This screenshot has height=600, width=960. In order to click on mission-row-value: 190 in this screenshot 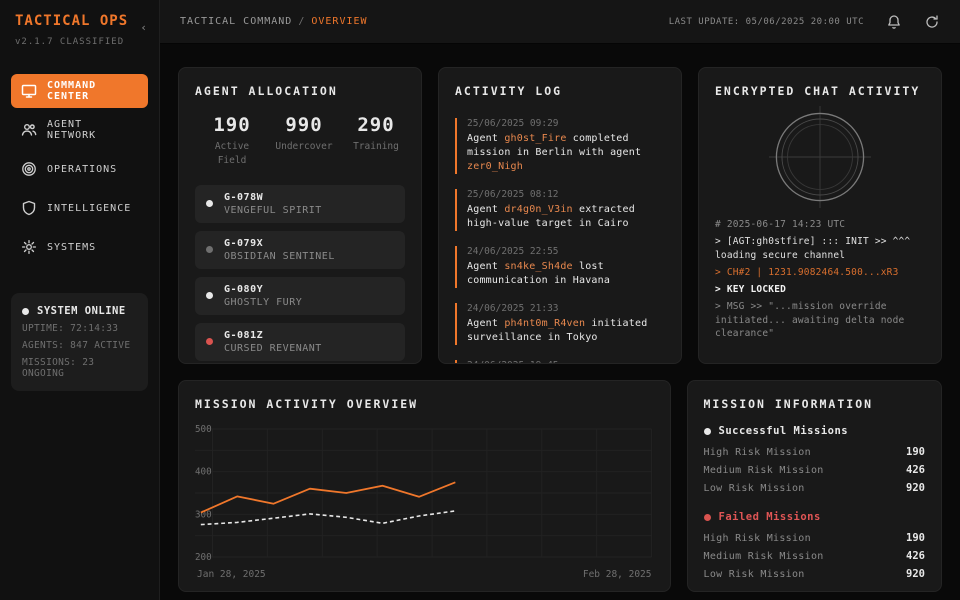, I will do `click(915, 452)`.